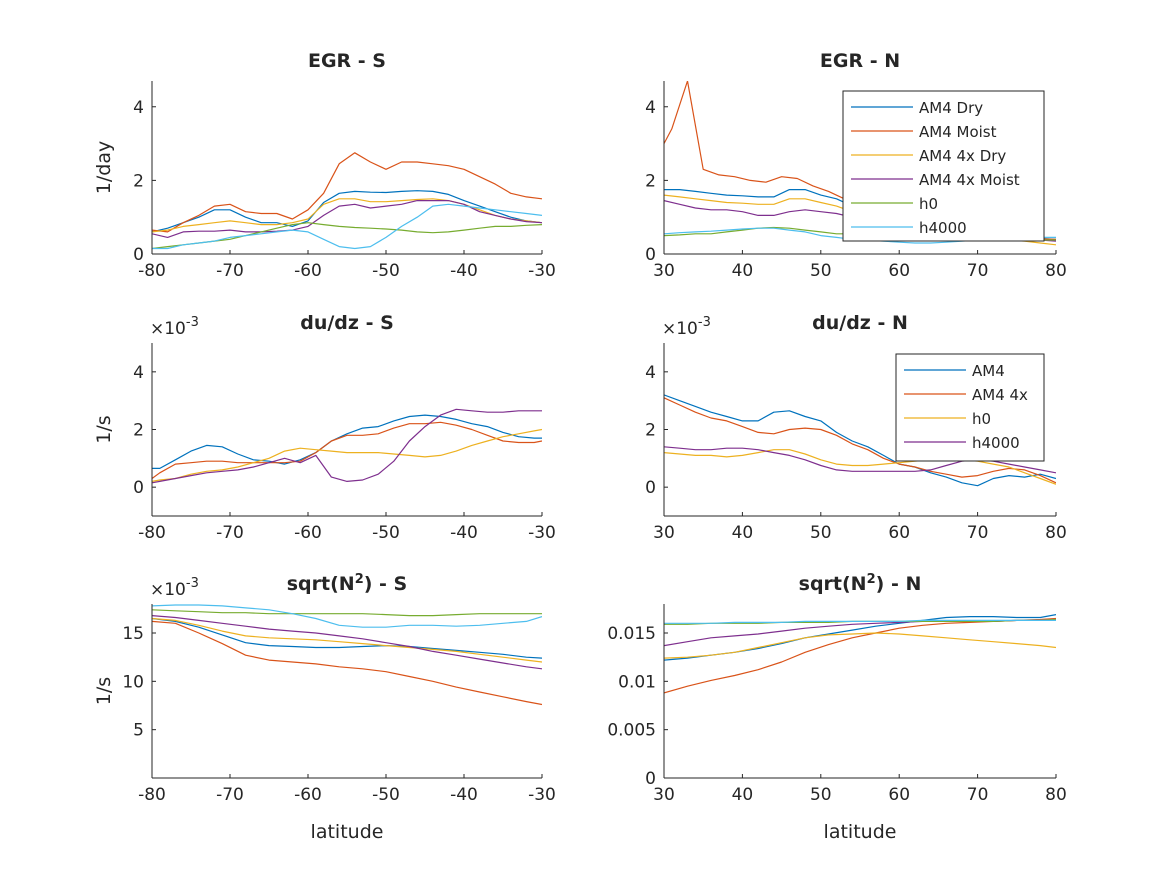 The height and width of the screenshot is (875, 1167). I want to click on legend-entry: AM4, so click(988, 371).